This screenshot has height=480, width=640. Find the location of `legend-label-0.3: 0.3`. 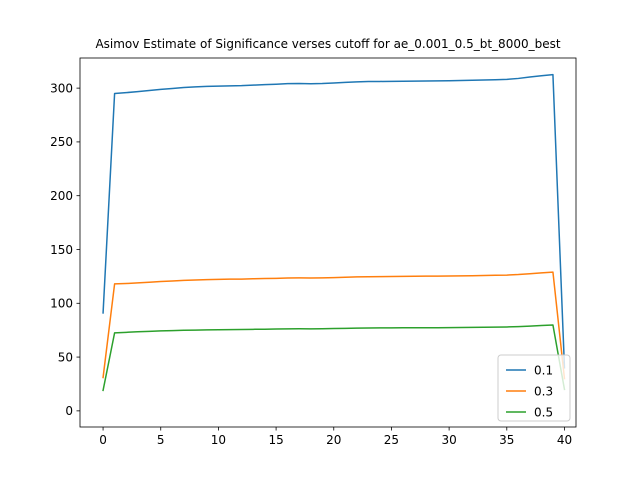

legend-label-0.3: 0.3 is located at coordinates (543, 391).